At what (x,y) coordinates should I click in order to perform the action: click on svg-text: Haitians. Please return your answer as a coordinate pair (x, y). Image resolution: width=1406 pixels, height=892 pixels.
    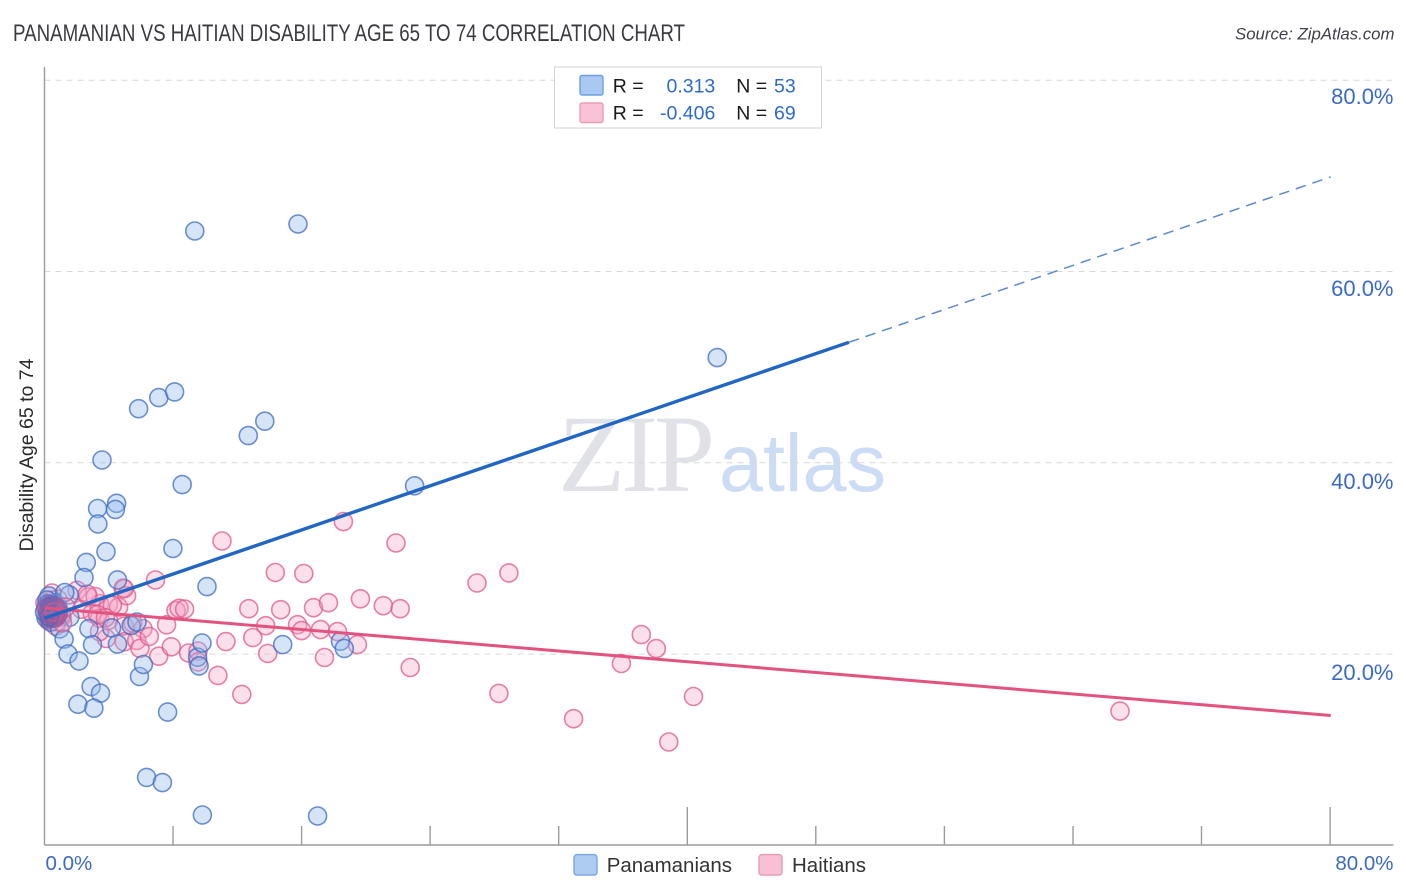
    Looking at the image, I should click on (829, 865).